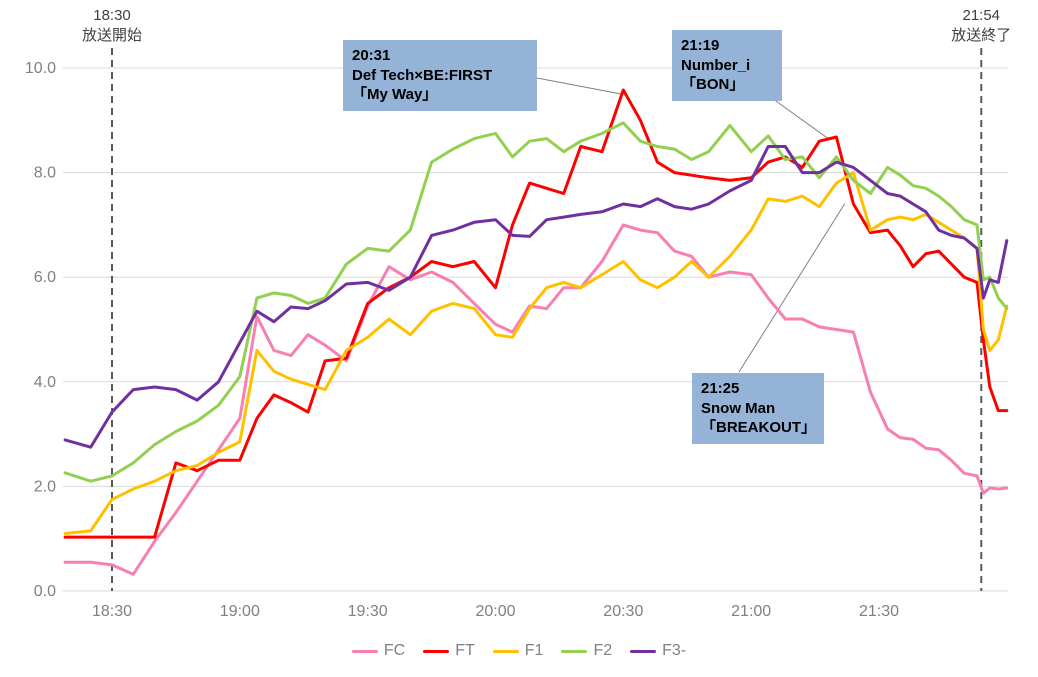 The width and height of the screenshot is (1038, 677). Describe the element at coordinates (534, 650) in the screenshot. I see `legend-label-F1: F1` at that location.